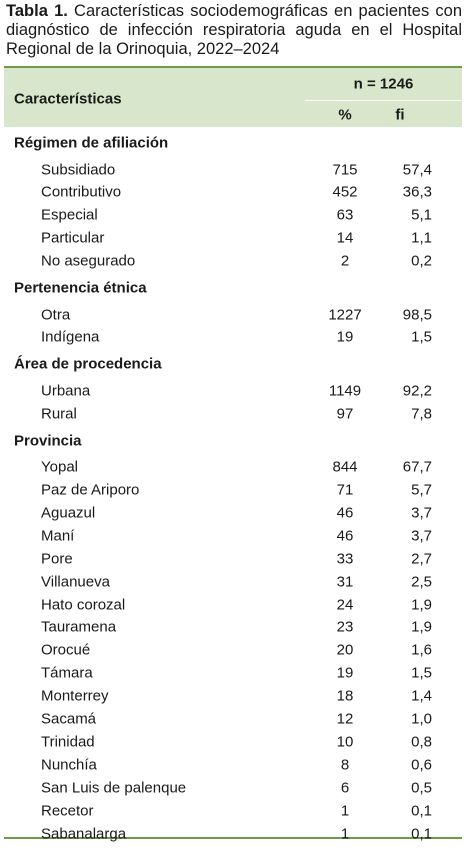  Describe the element at coordinates (69, 719) in the screenshot. I see `row-label: Sacamá` at that location.